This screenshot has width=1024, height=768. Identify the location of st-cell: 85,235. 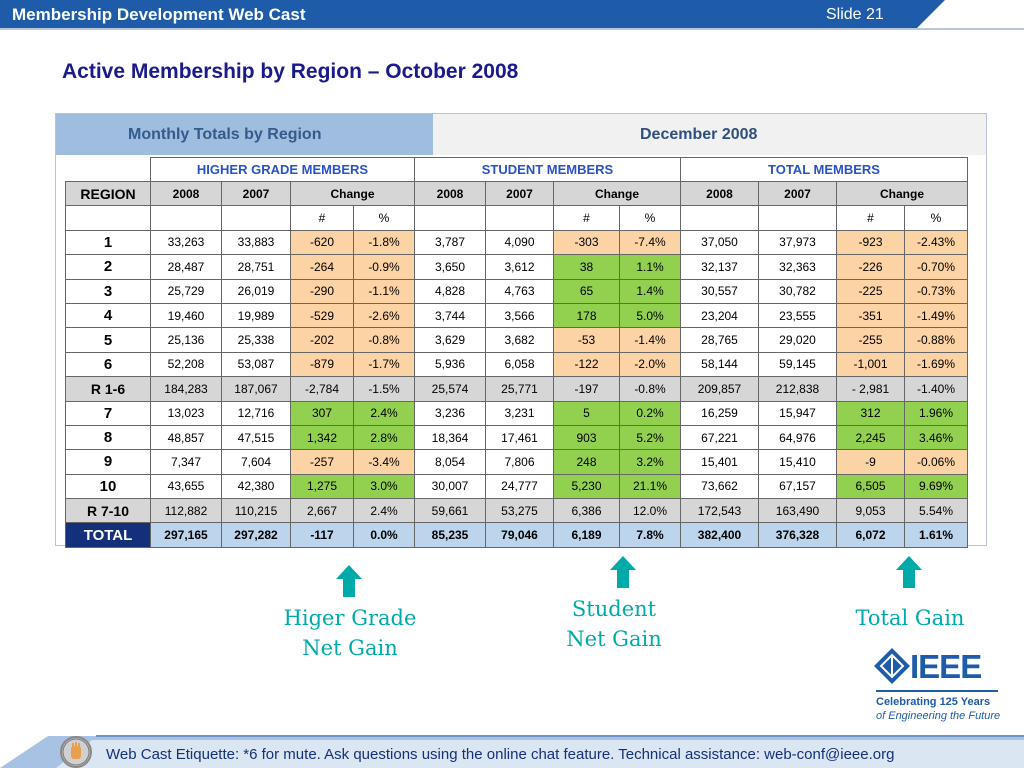
(450, 535).